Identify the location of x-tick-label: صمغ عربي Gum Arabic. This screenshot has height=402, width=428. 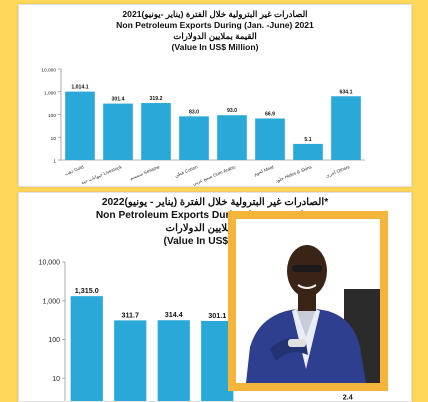
(215, 175).